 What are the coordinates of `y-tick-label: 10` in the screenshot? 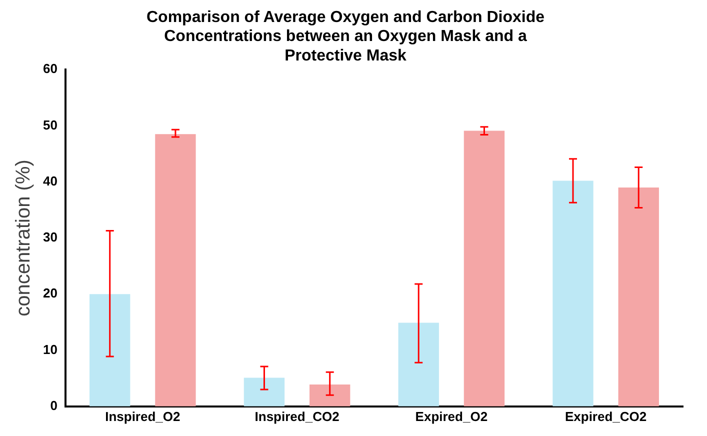 It's located at (50, 349).